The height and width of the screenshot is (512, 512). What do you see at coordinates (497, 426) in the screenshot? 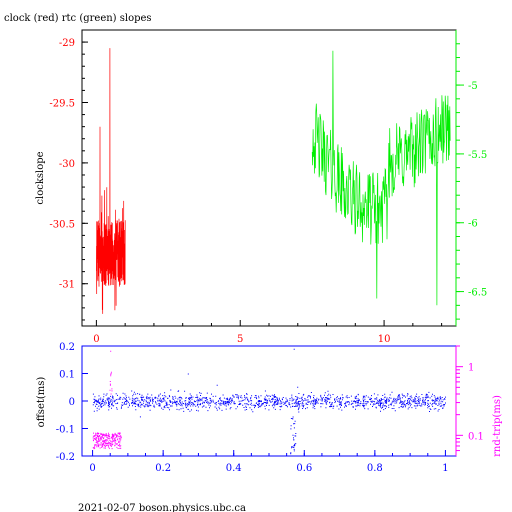
I see `bottom-y2-axis-label: rnd-trip(ms)` at bounding box center [497, 426].